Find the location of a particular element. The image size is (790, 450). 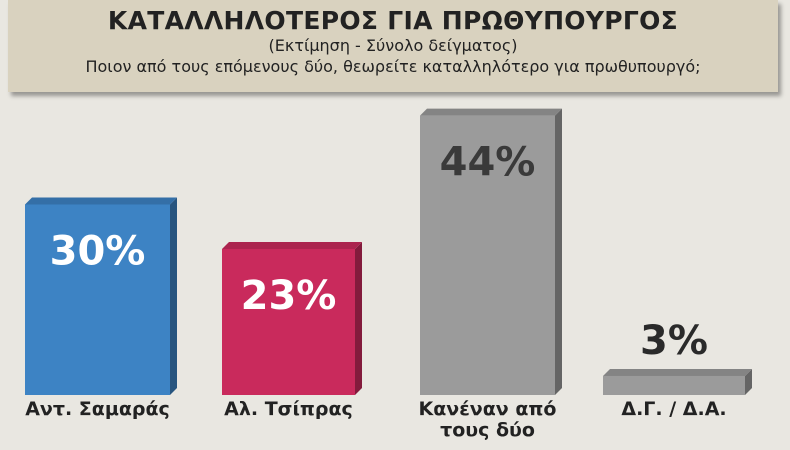

value-label: 23% is located at coordinates (289, 296).